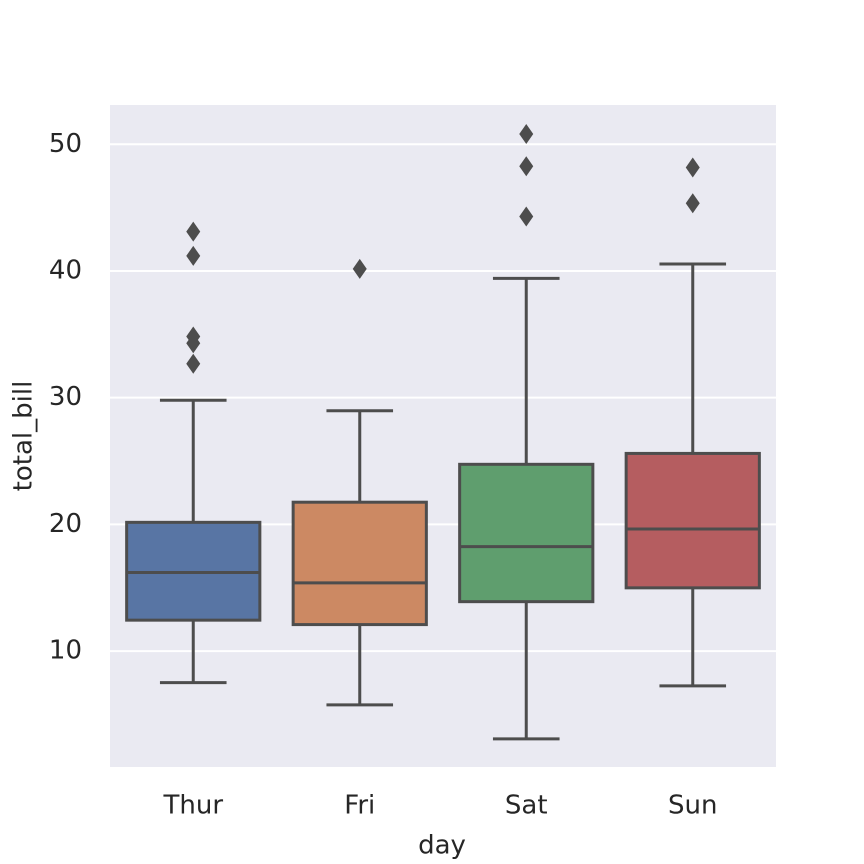  I want to click on x-tick-label: Sat, so click(526, 806).